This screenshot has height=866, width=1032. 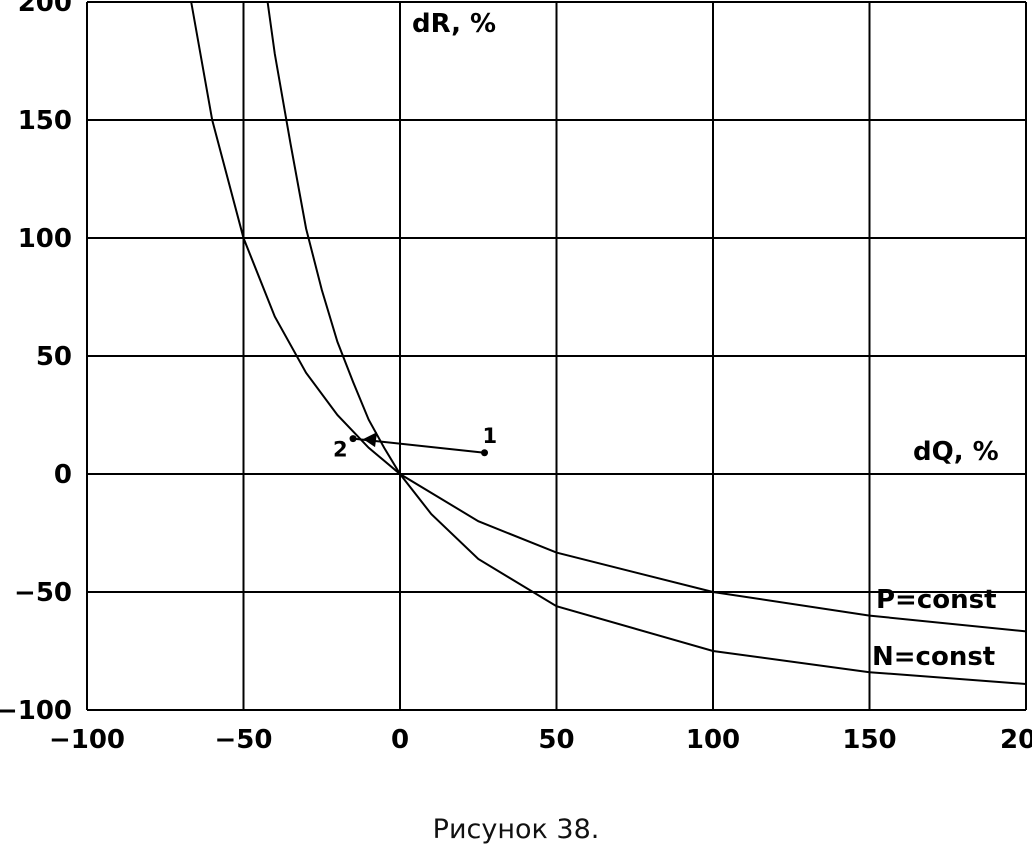 I want to click on x-tick-label: −100, so click(x=87, y=740).